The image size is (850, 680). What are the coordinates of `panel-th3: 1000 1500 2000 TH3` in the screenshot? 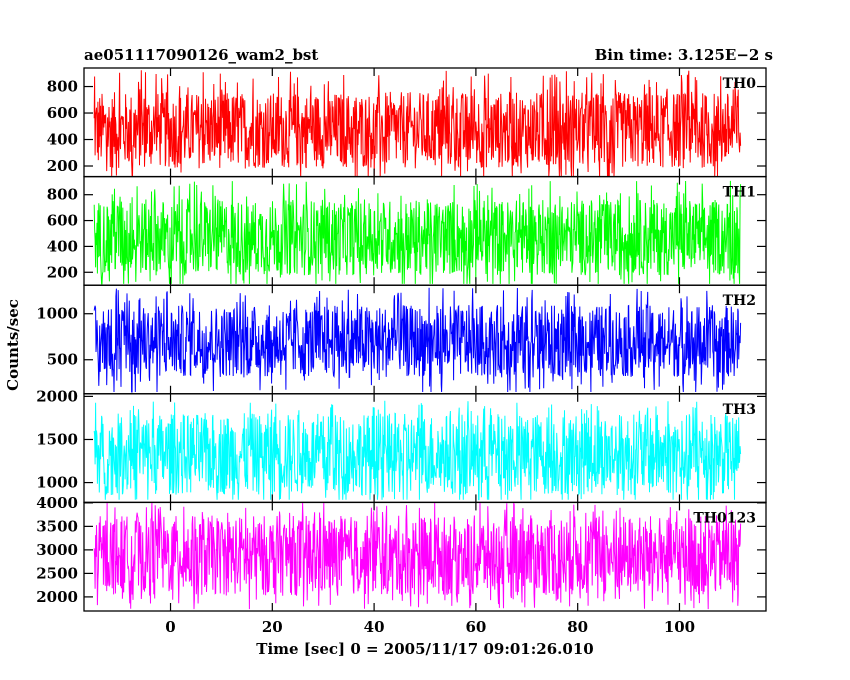 It's located at (401, 445).